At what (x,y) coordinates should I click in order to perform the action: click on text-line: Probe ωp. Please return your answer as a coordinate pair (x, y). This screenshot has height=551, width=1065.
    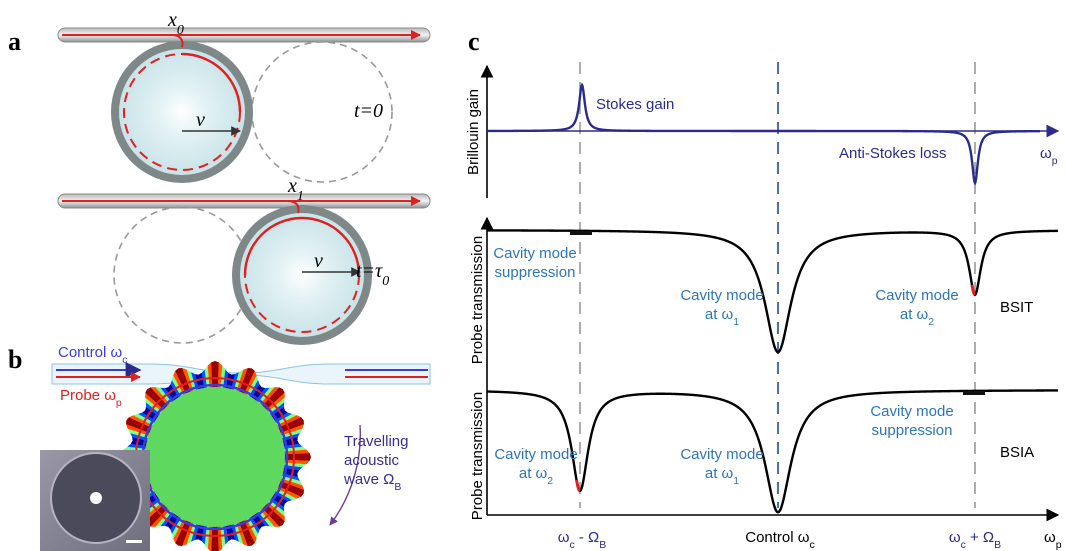
    Looking at the image, I should click on (91, 398).